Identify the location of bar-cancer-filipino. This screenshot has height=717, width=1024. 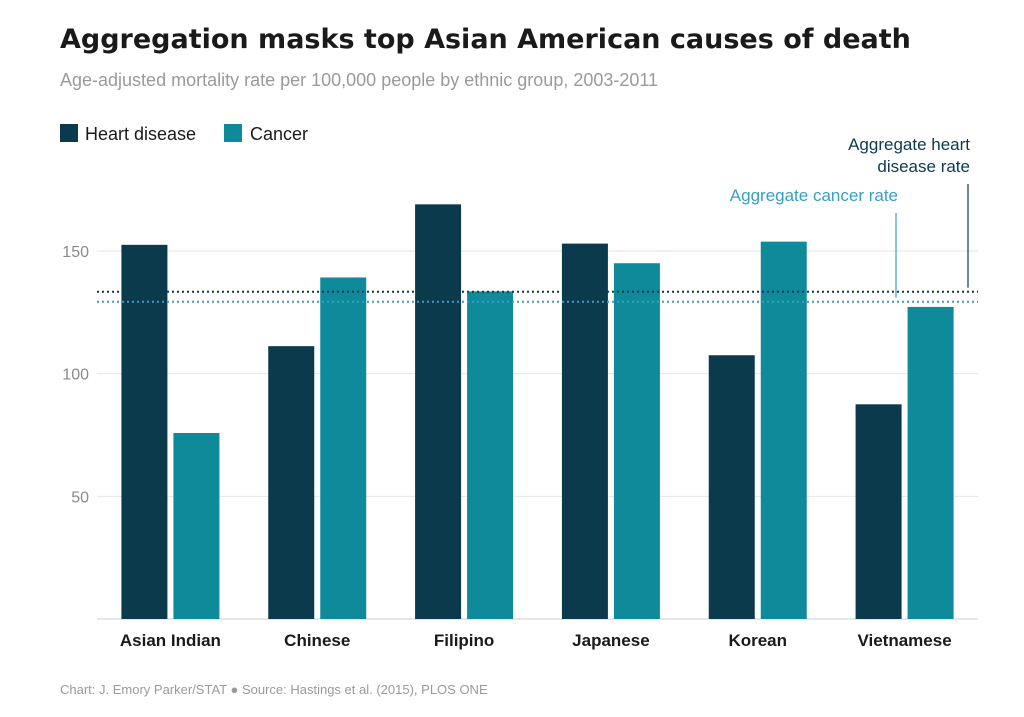
(490, 455).